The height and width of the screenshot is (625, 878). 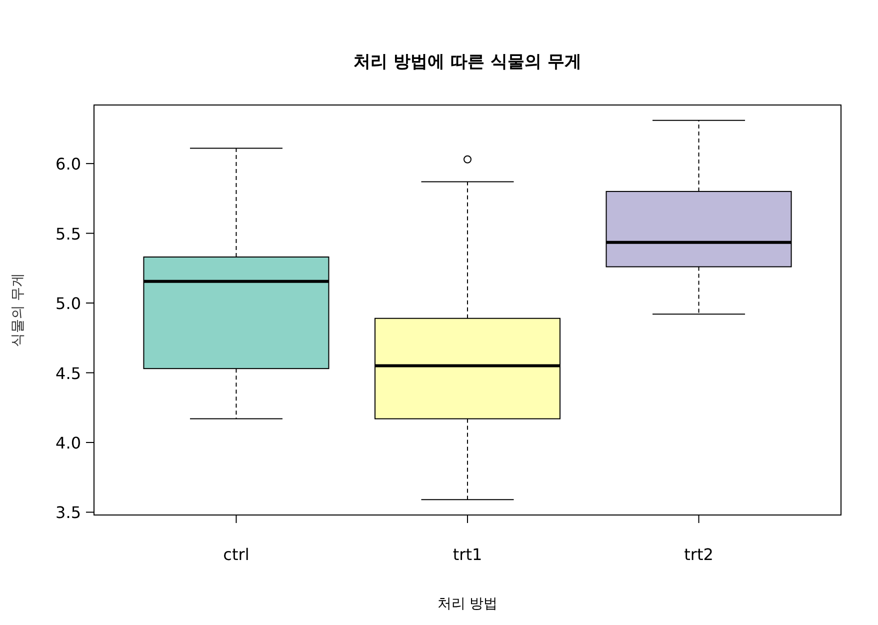 I want to click on y-tick-label: 4.0, so click(x=68, y=442).